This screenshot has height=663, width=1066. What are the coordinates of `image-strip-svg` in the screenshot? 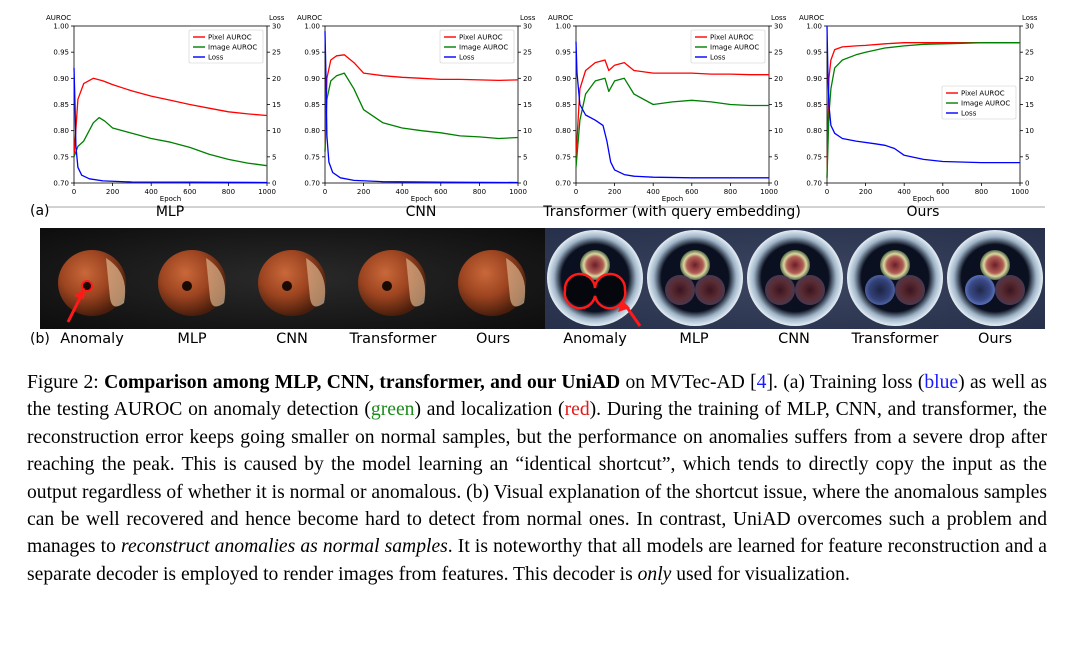 It's located at (542, 278).